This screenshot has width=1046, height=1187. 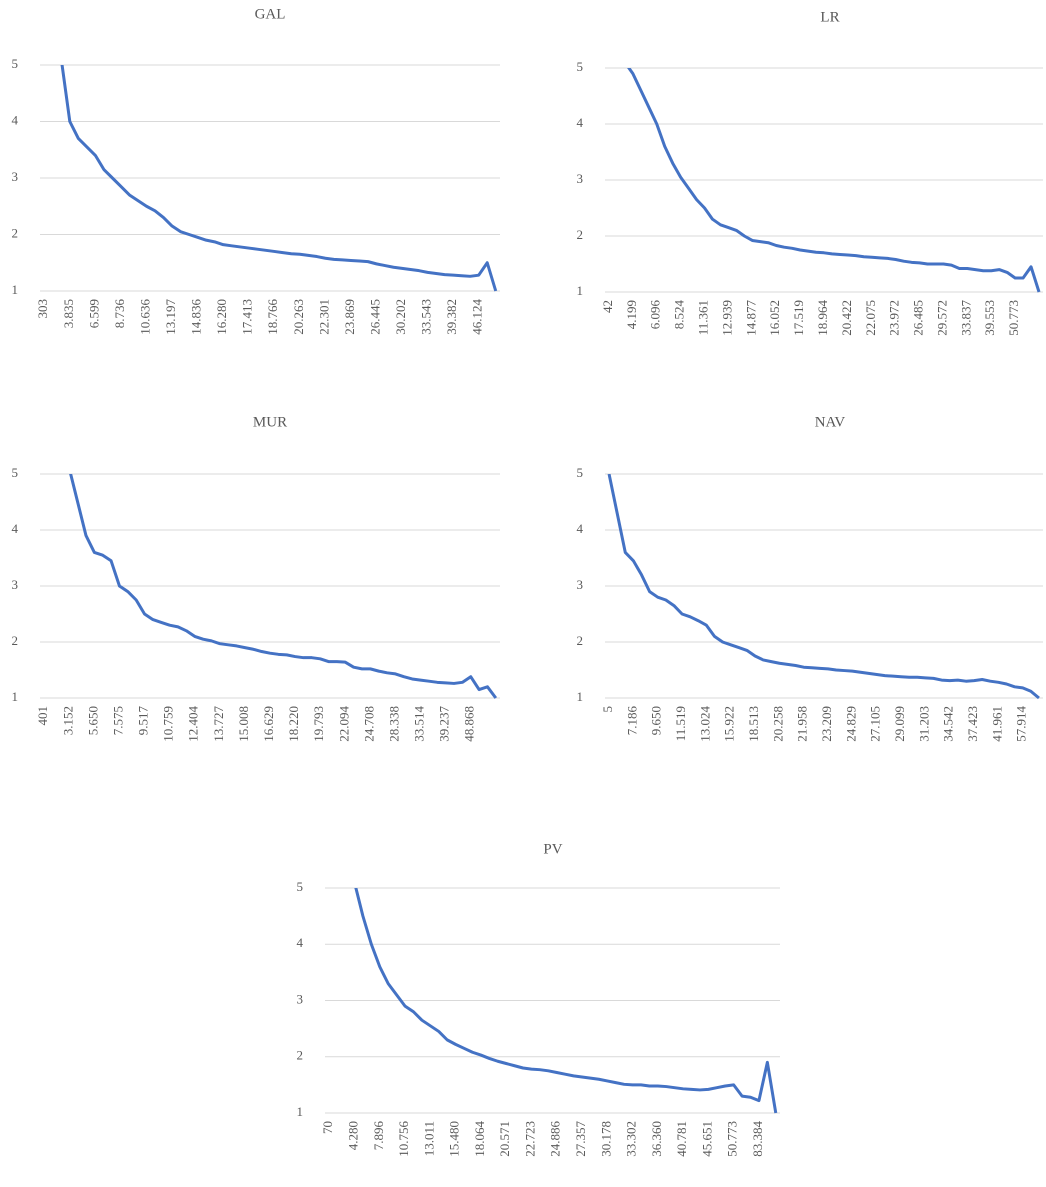 What do you see at coordinates (750, 318) in the screenshot?
I see `x-tick-label: 14.877` at bounding box center [750, 318].